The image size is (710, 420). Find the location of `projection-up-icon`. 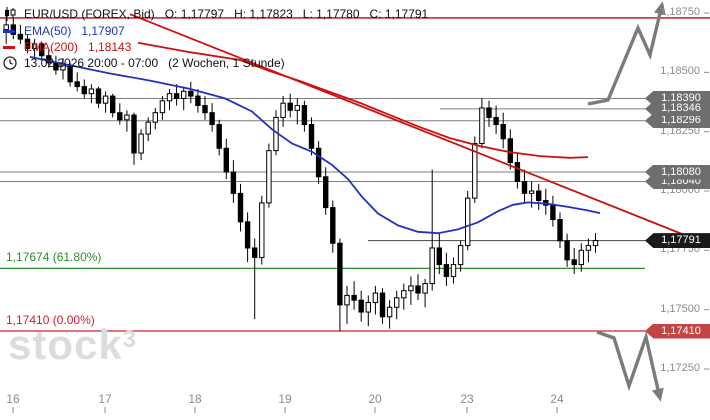

projection-up-icon is located at coordinates (625, 57).